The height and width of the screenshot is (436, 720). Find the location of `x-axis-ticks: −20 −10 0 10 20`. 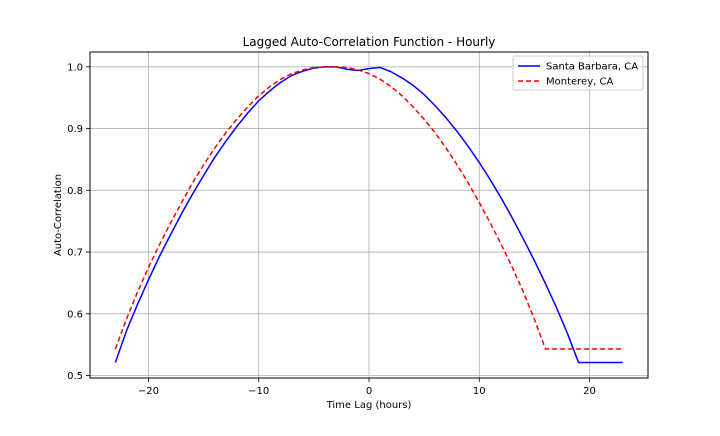

x-axis-ticks: −20 −10 0 10 20 is located at coordinates (367, 387).